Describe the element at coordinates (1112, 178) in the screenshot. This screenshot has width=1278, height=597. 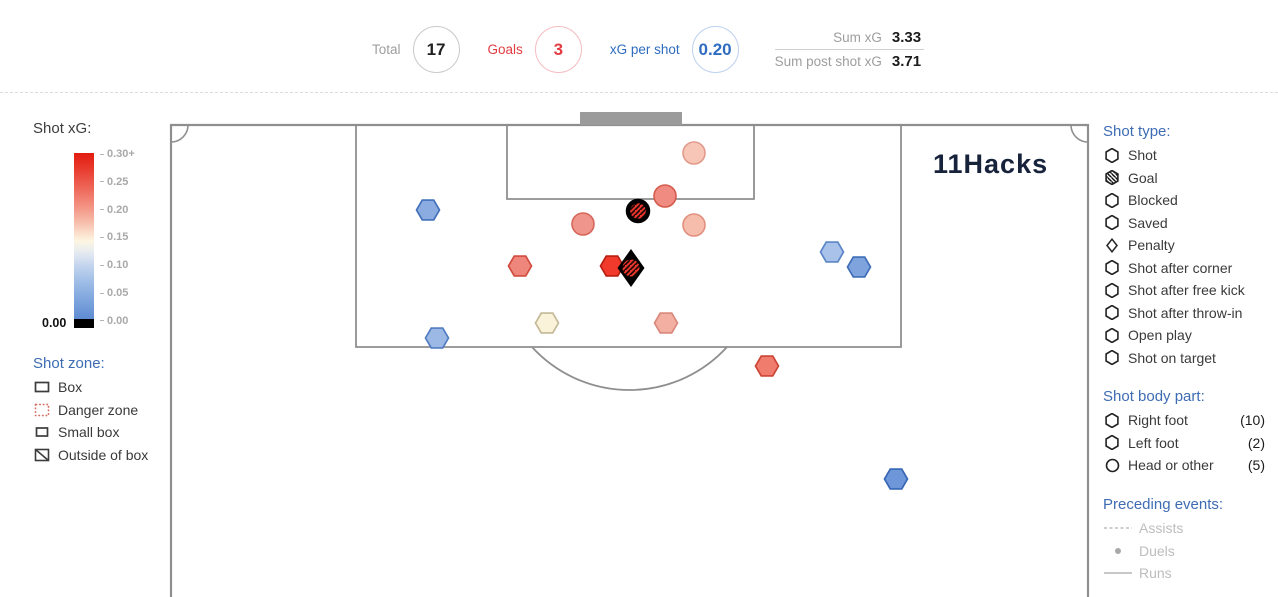
I see `hexagon-hatched-icon` at that location.